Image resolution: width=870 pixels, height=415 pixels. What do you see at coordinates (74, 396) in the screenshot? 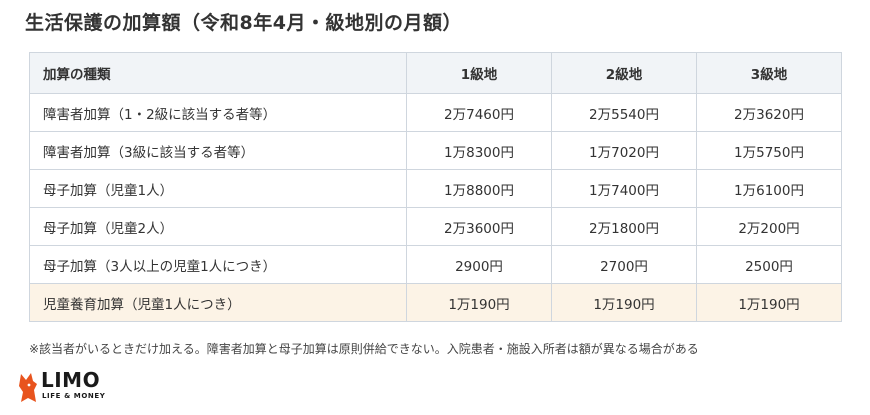
I see `logo-tagline: LIFE & MONEY` at bounding box center [74, 396].